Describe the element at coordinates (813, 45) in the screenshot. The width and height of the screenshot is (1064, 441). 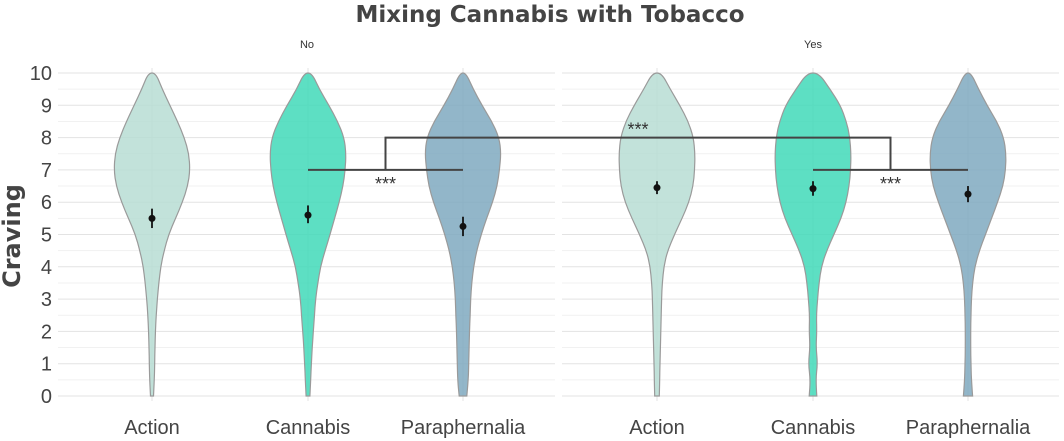
I see `facet-label: Yes` at that location.